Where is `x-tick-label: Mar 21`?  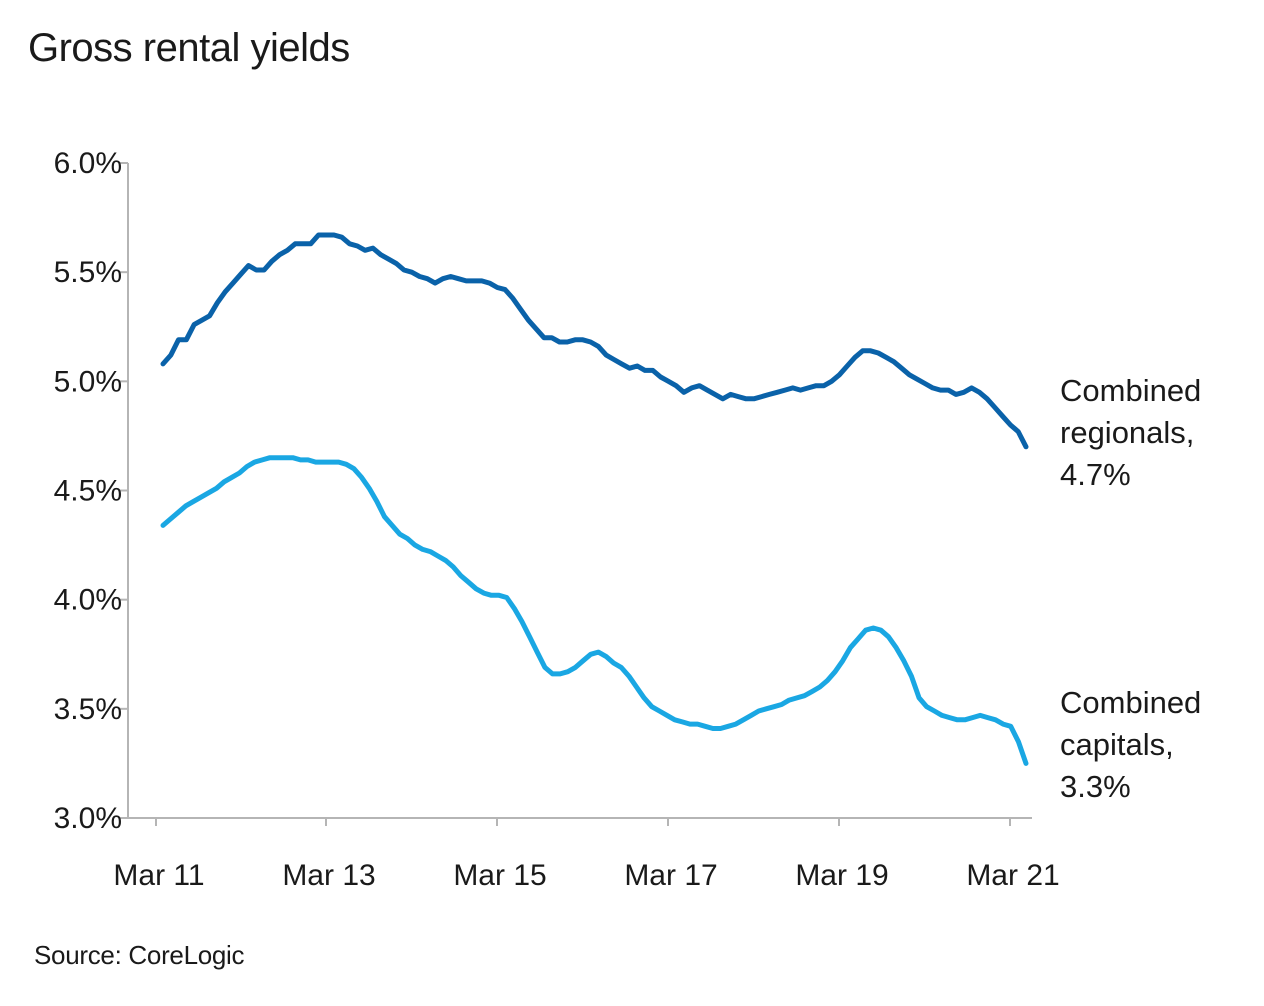
x-tick-label: Mar 21 is located at coordinates (1012, 875).